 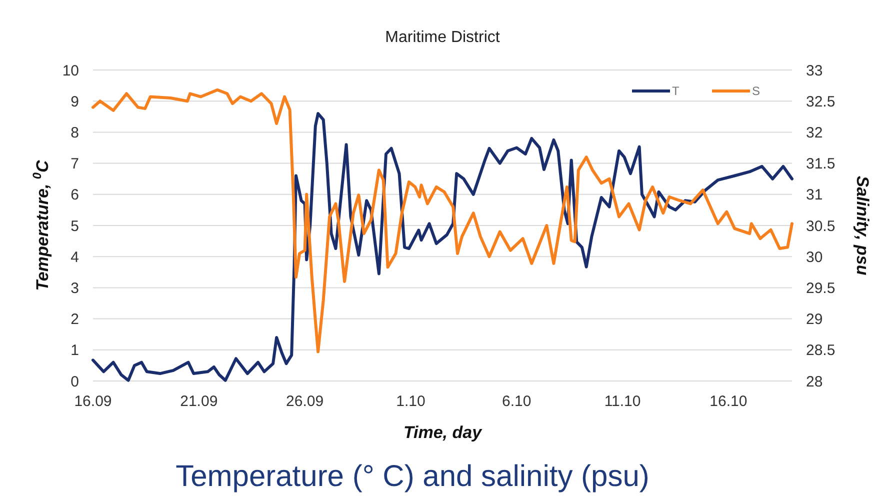 I want to click on y-tick-label: 3, so click(x=74, y=288).